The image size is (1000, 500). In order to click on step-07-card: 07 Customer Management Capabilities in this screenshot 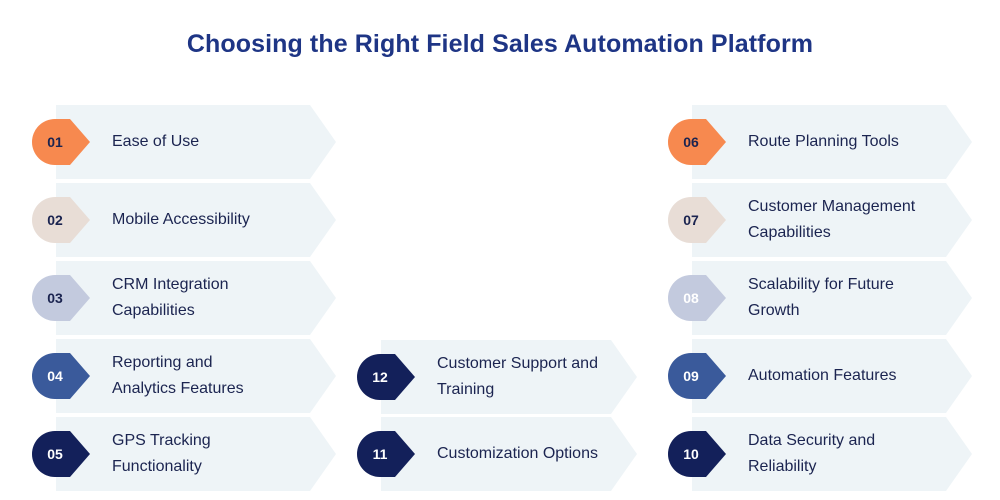, I will do `click(820, 220)`.